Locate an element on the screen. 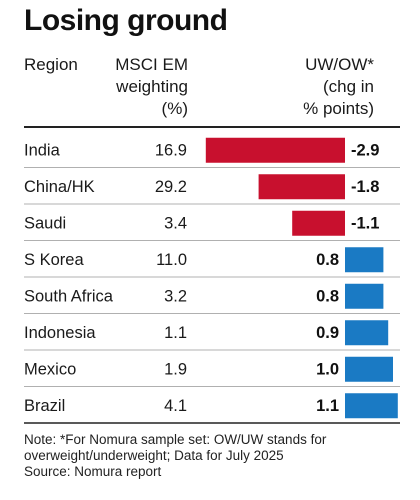 This screenshot has height=500, width=420. region-label: S Korea is located at coordinates (54, 260).